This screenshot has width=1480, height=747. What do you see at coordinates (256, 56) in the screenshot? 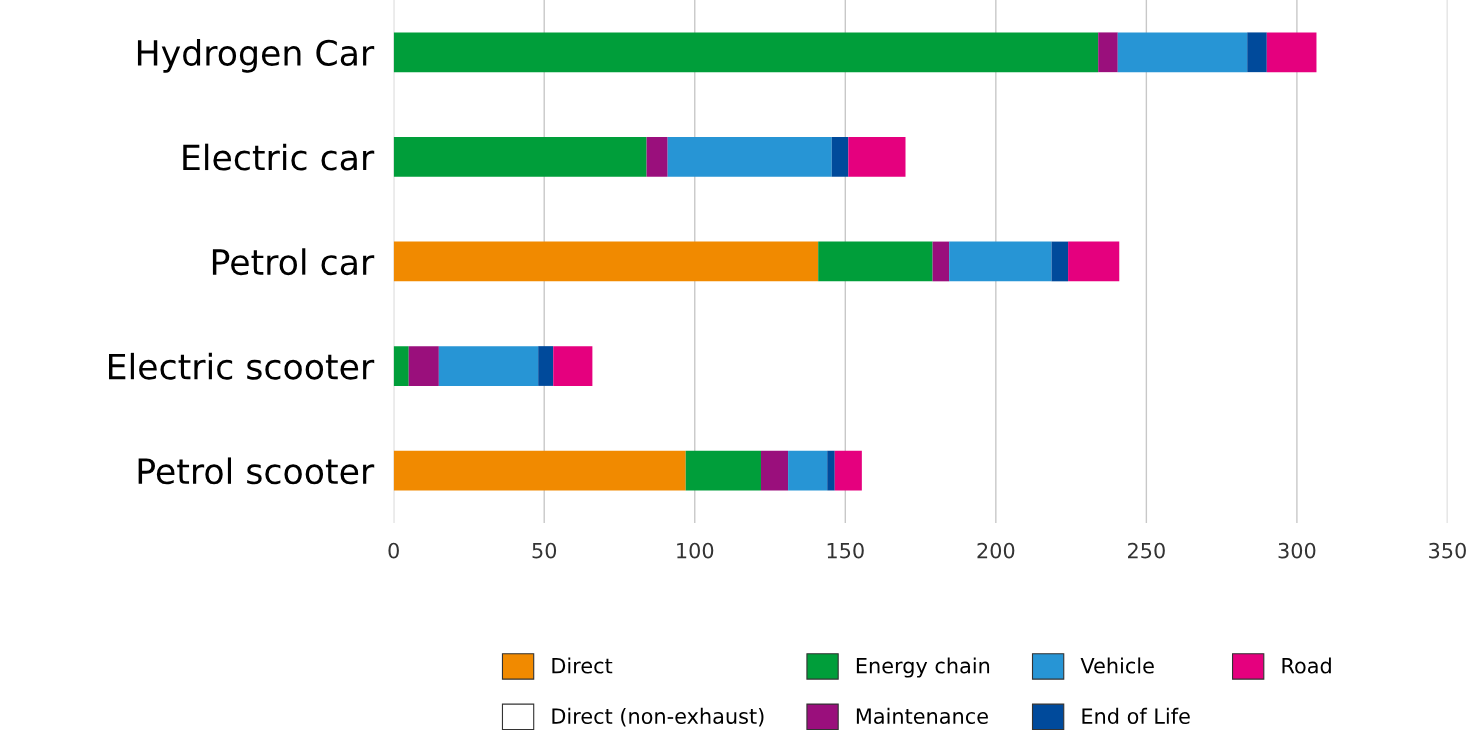
I see `y-tick-label: Hydrogen Car` at bounding box center [256, 56].